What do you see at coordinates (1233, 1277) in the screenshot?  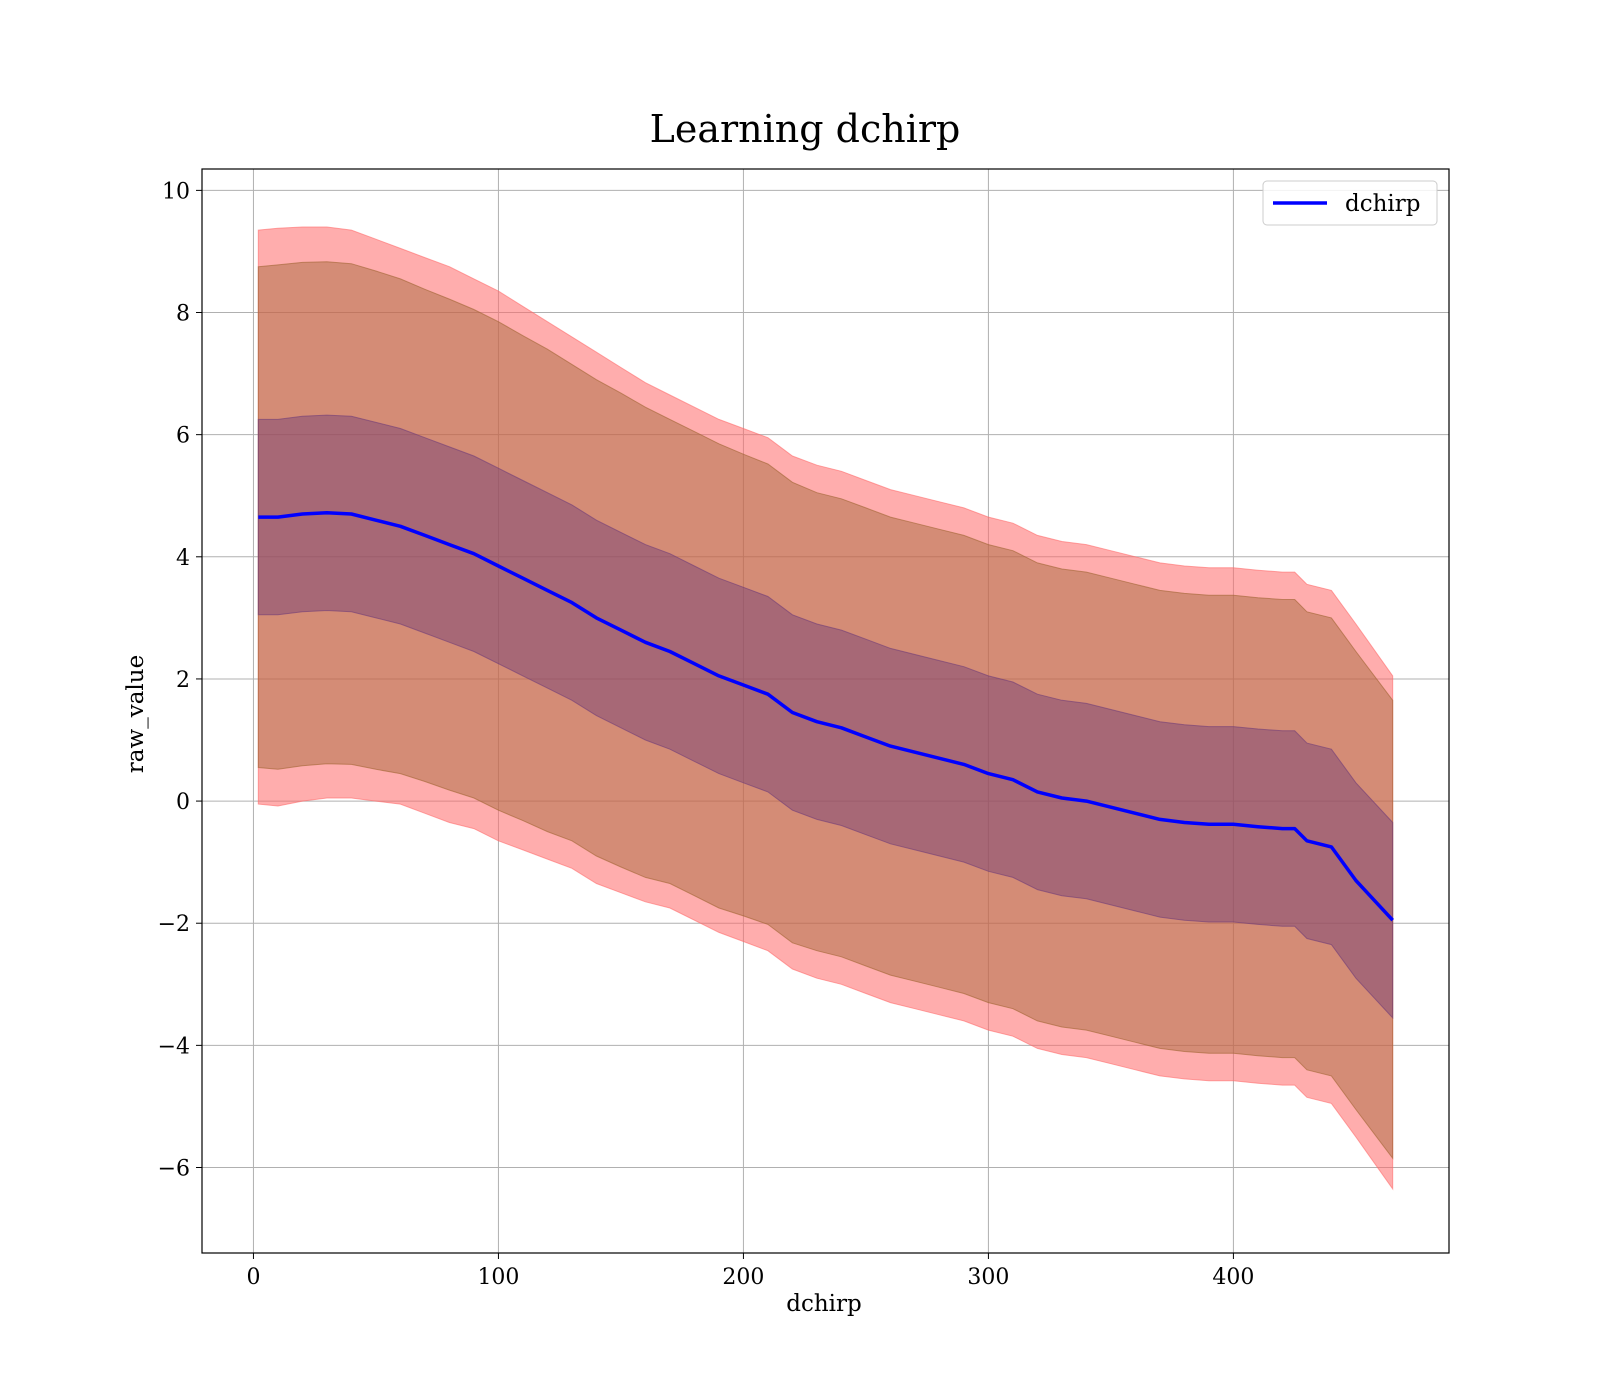 I see `x-tick-label: 400` at bounding box center [1233, 1277].